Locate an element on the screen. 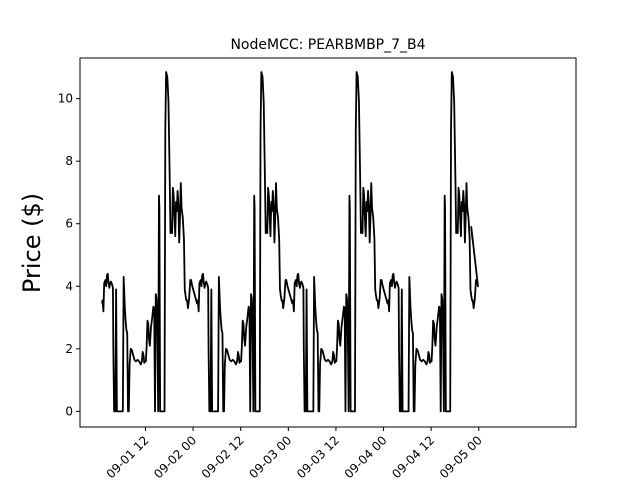  x-tick-label: 09-04 12 is located at coordinates (413, 456).